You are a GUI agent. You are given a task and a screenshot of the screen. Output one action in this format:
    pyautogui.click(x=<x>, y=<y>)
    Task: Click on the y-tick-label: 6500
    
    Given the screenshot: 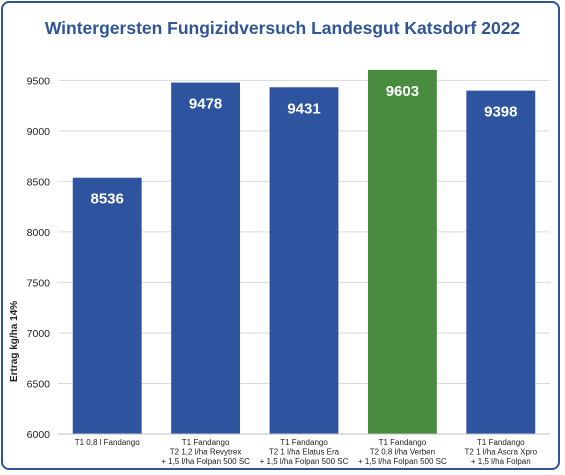 What is the action you would take?
    pyautogui.click(x=39, y=384)
    